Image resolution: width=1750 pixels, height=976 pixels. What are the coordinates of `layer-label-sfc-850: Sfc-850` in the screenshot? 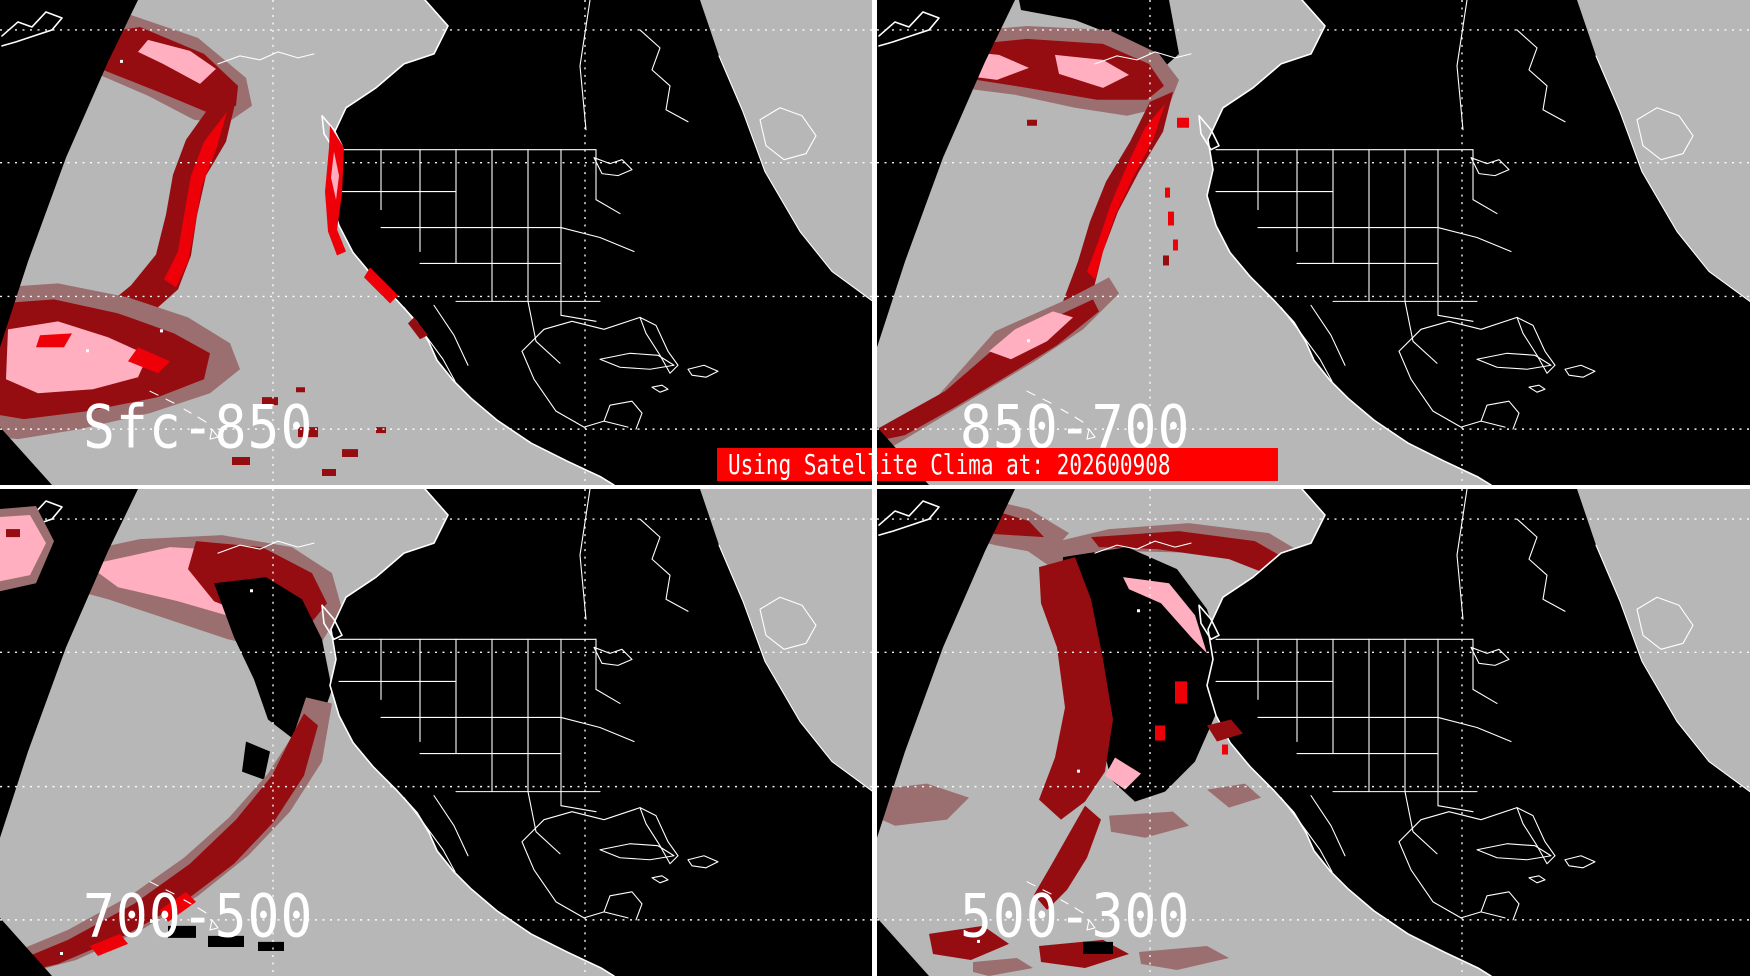 It's located at (198, 427).